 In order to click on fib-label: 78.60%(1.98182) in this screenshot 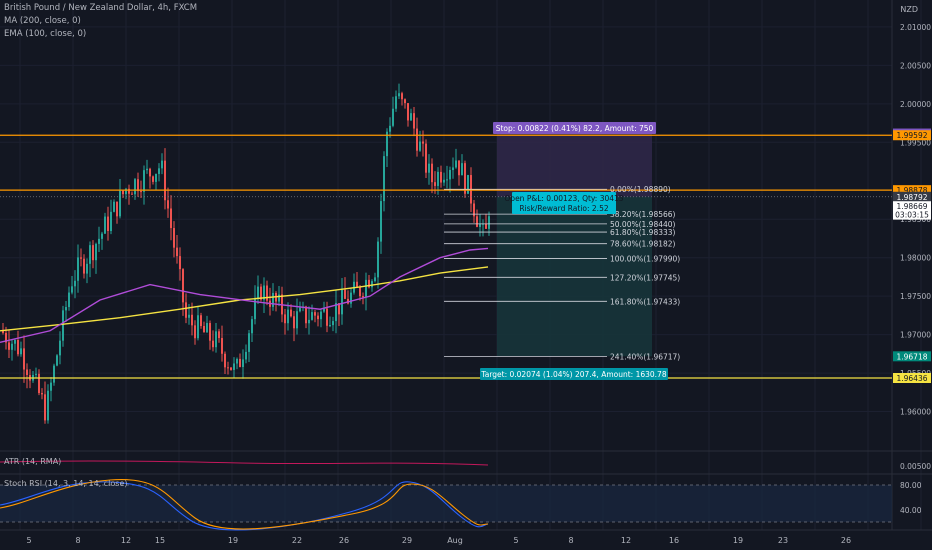, I will do `click(643, 244)`.